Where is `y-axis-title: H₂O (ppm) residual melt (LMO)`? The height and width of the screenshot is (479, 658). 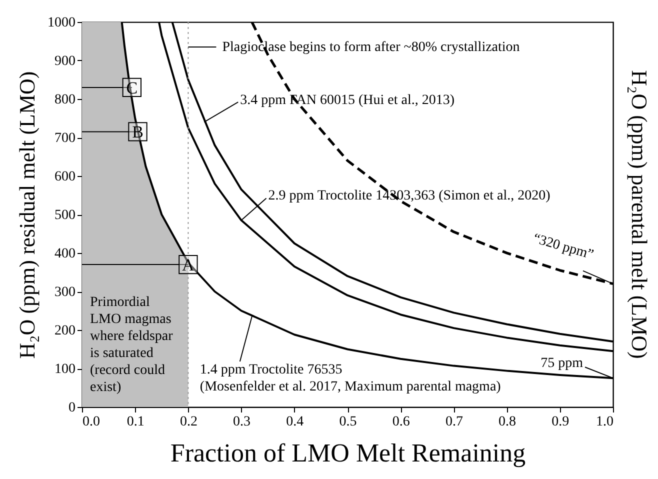
y-axis-title: H₂O (ppm) residual melt (LMO) is located at coordinates (27, 215).